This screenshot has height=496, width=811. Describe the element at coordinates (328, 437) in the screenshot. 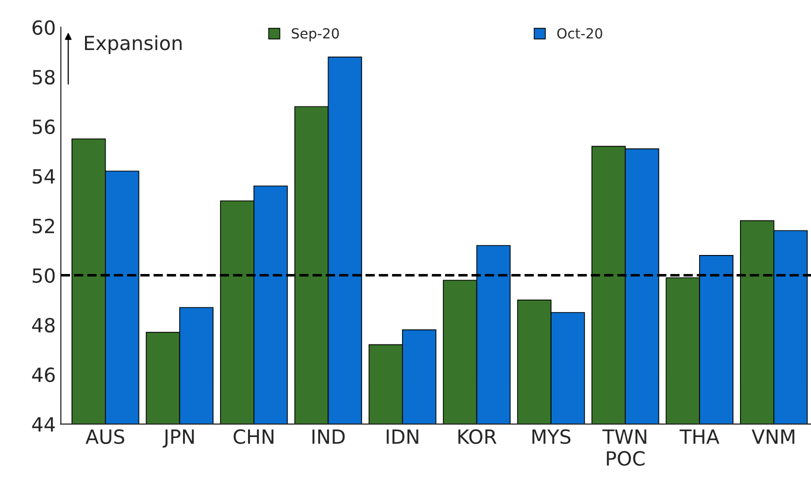

I see `x-tick-label: IND` at that location.